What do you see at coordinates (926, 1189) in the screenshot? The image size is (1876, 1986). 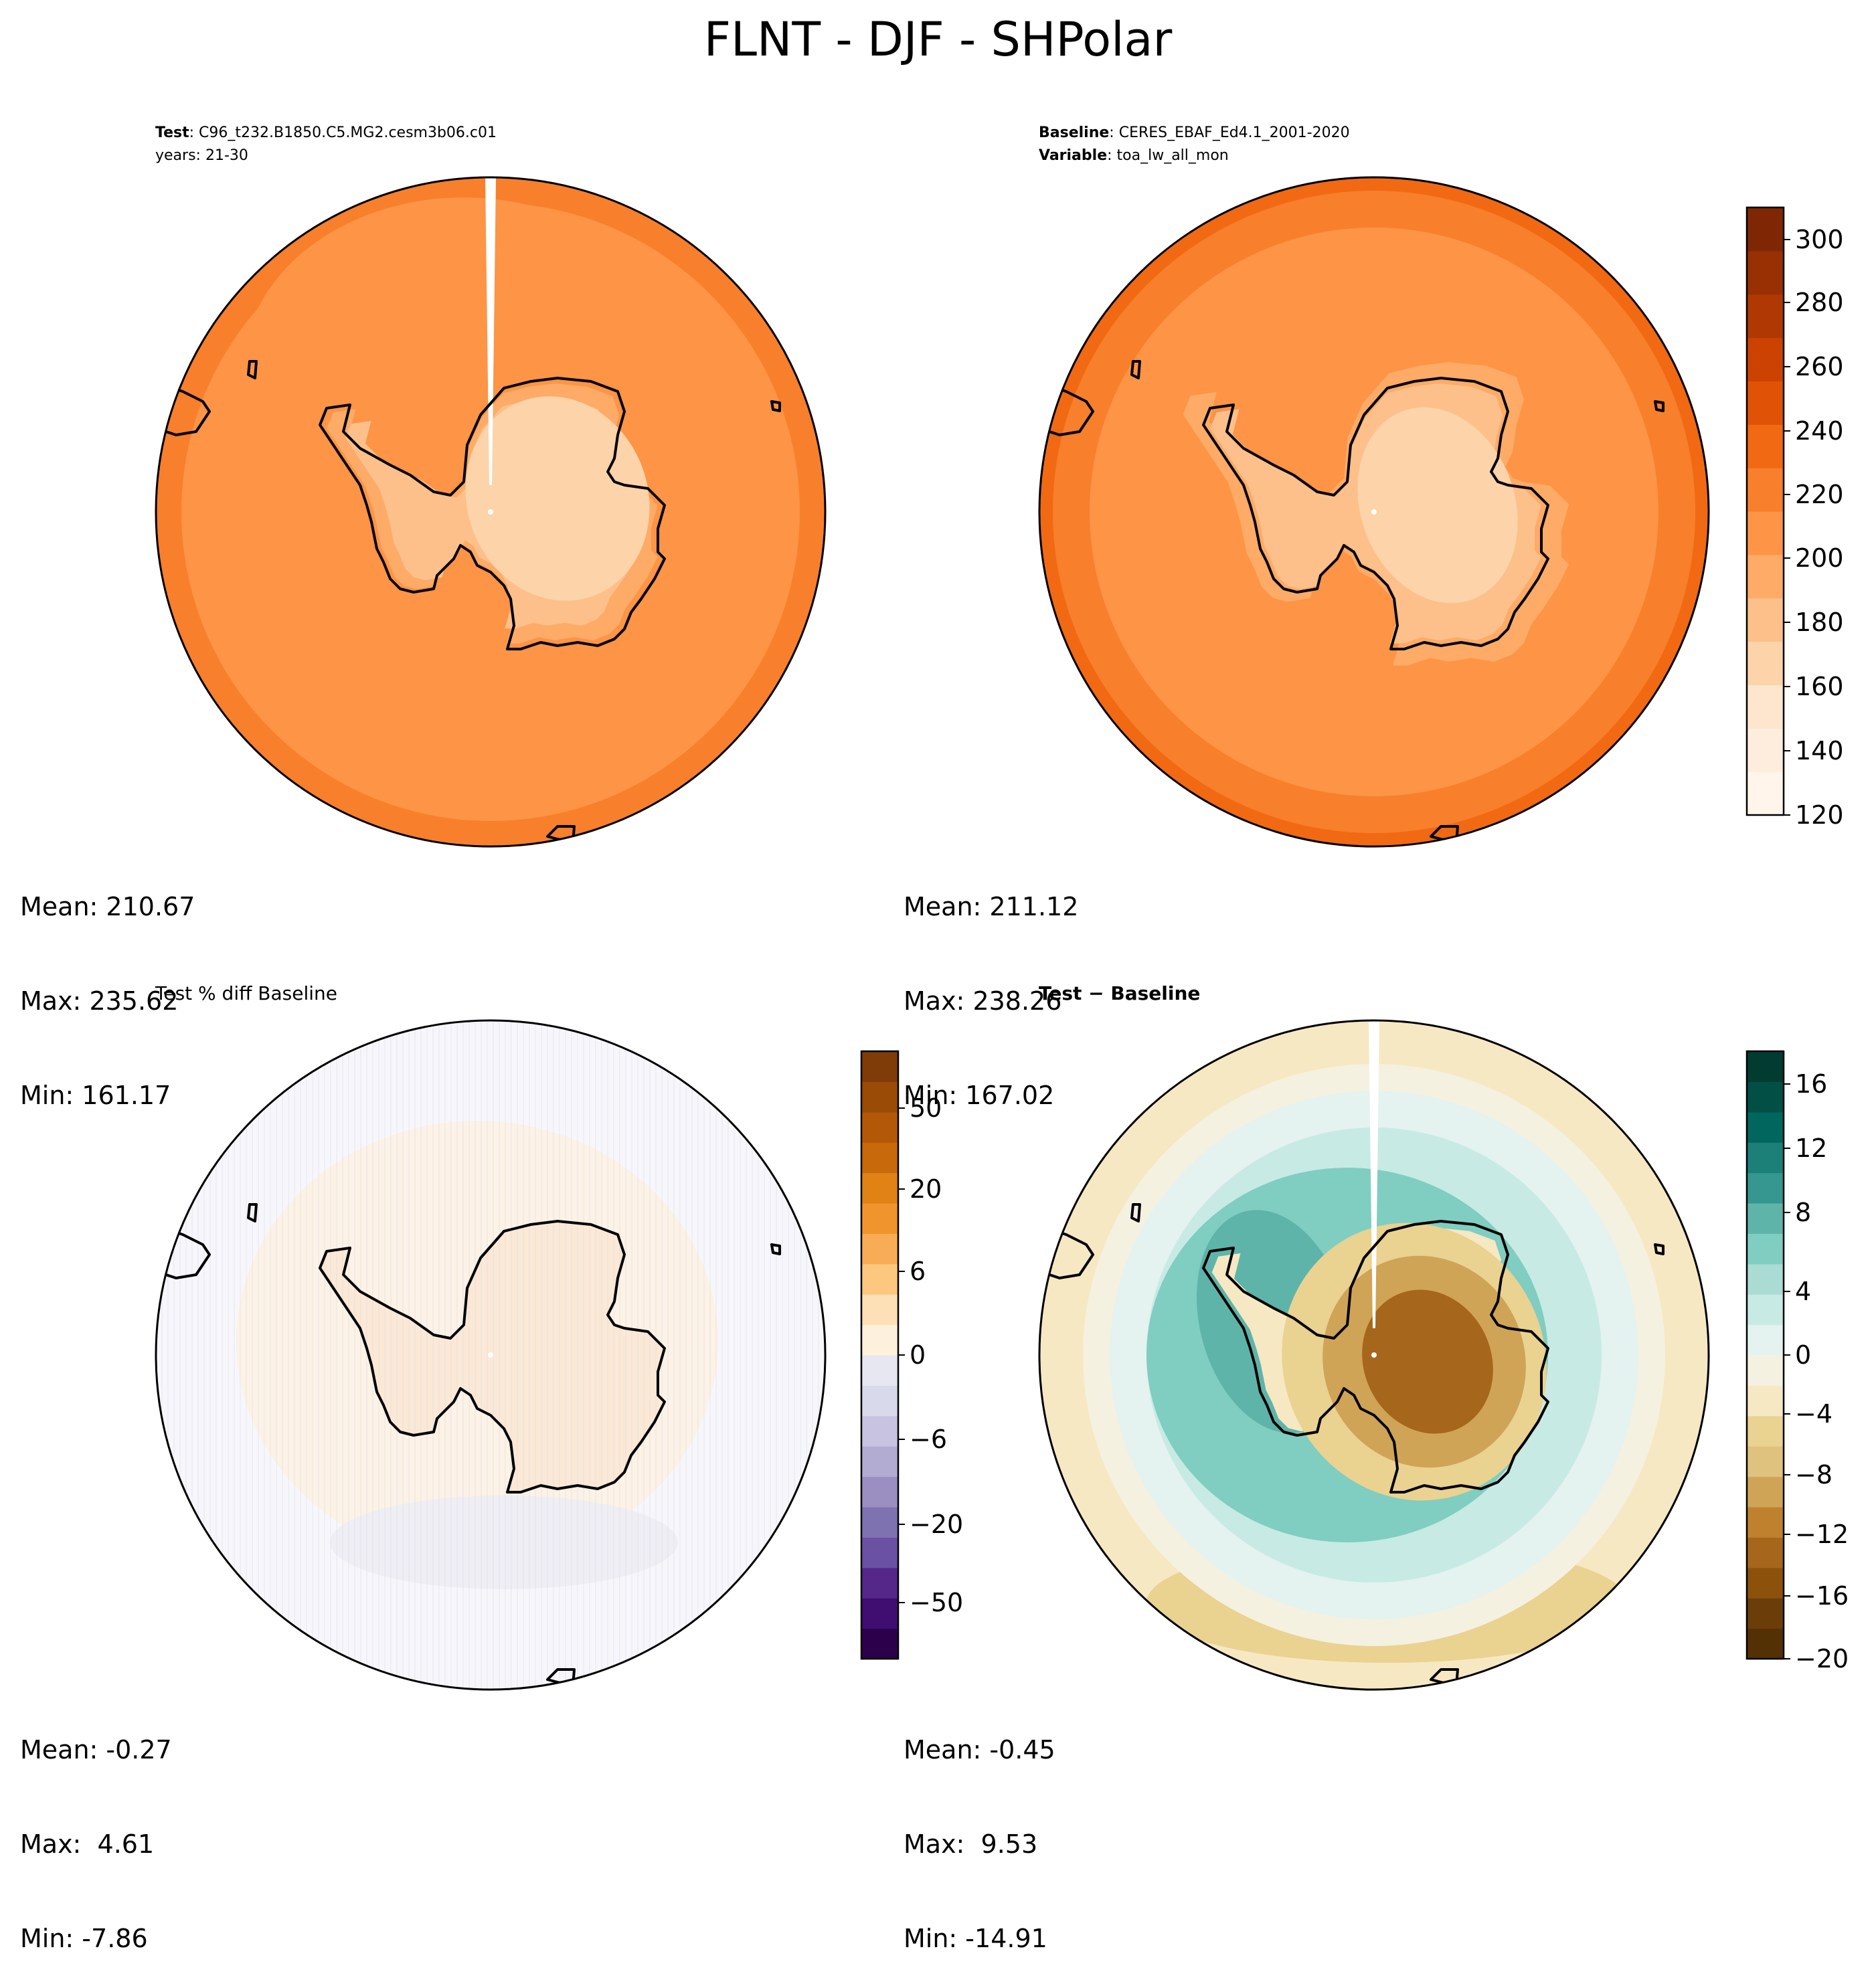 I see `colorbar-tick-label: 20` at bounding box center [926, 1189].